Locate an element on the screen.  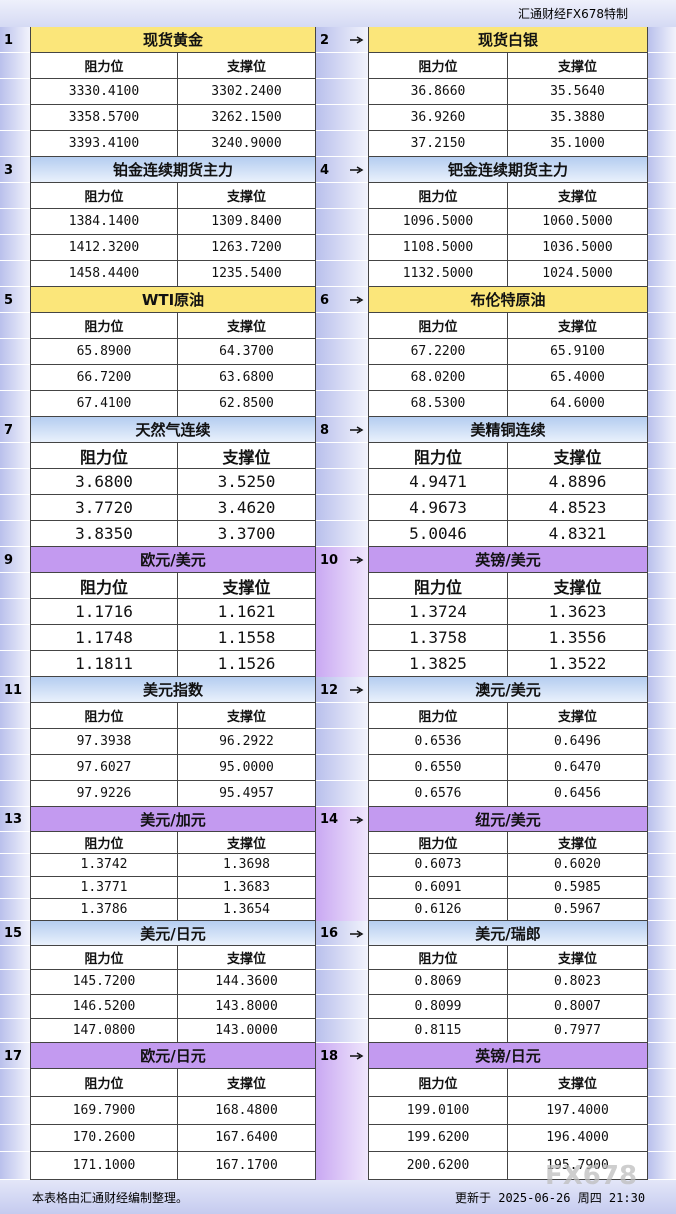
value-cell: 3393.4100 is located at coordinates (104, 144).